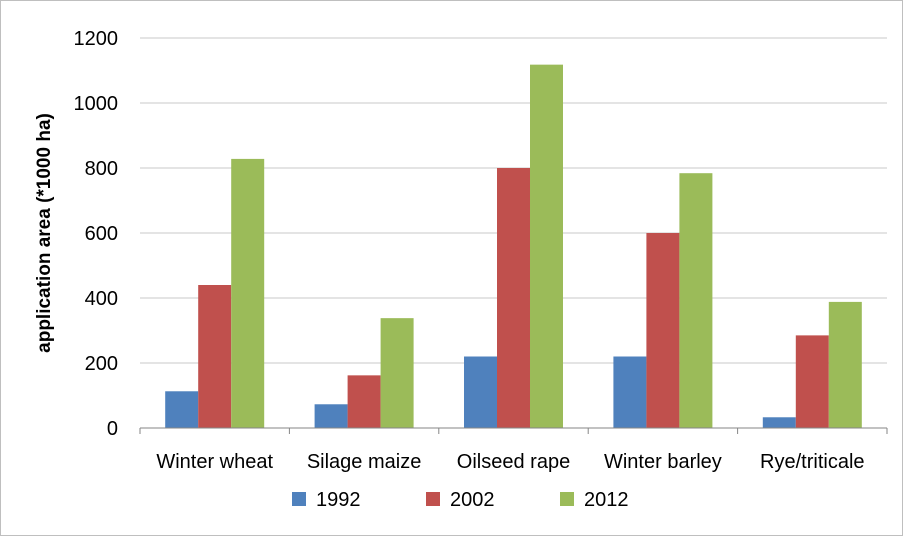 This screenshot has height=536, width=903. I want to click on x-tick-label: Winter wheat, so click(214, 462).